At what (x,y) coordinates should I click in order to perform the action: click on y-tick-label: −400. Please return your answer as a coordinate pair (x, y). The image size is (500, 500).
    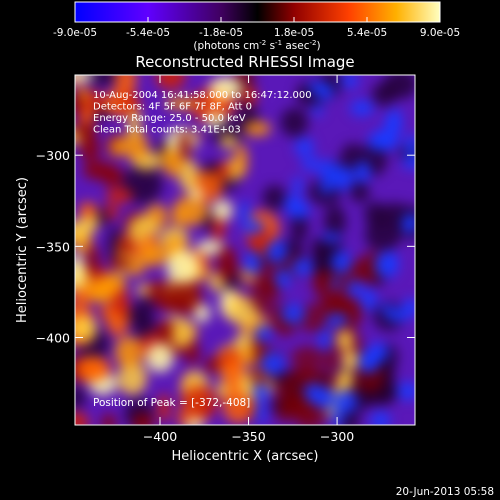
    Looking at the image, I should click on (53, 338).